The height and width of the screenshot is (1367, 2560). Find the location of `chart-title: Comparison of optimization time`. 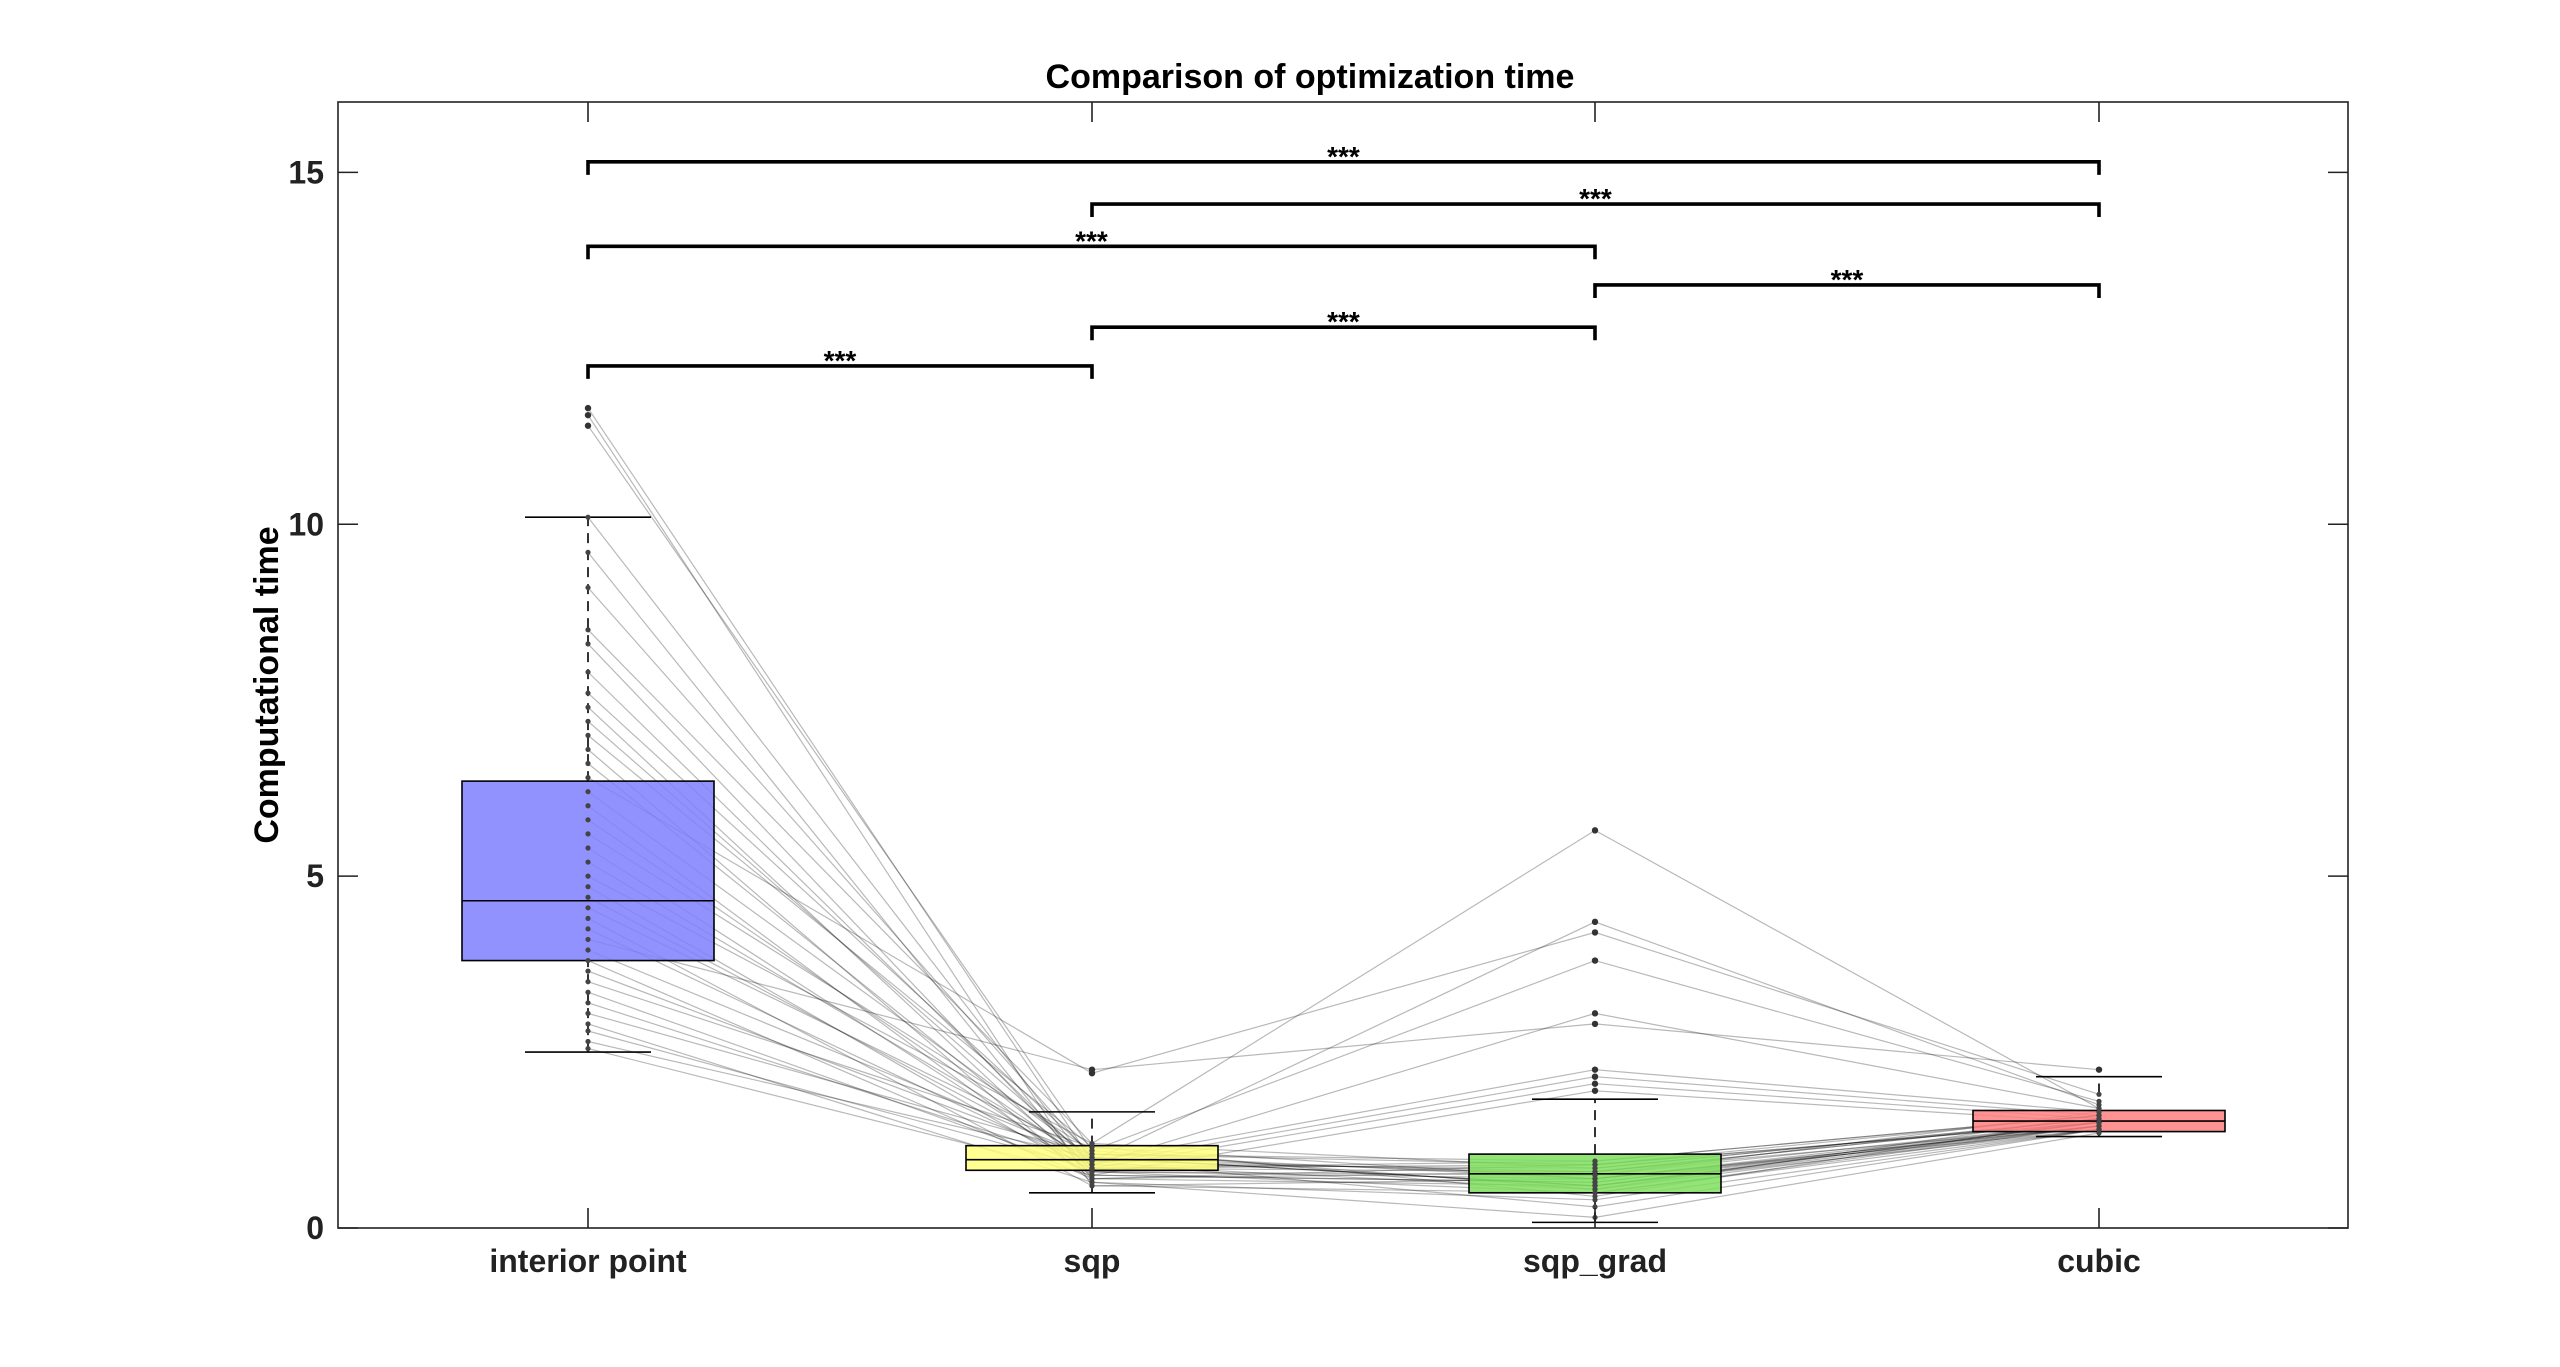

chart-title: Comparison of optimization time is located at coordinates (1310, 77).